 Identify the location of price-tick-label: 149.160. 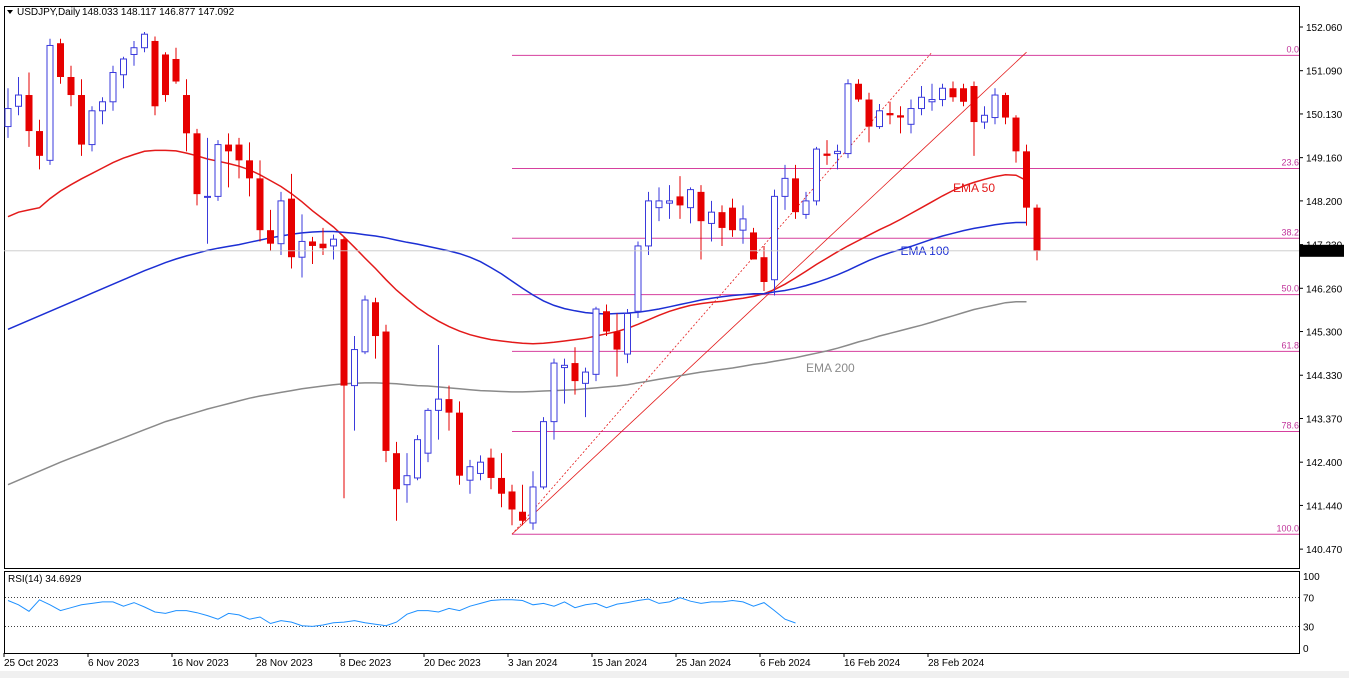
(1324, 159).